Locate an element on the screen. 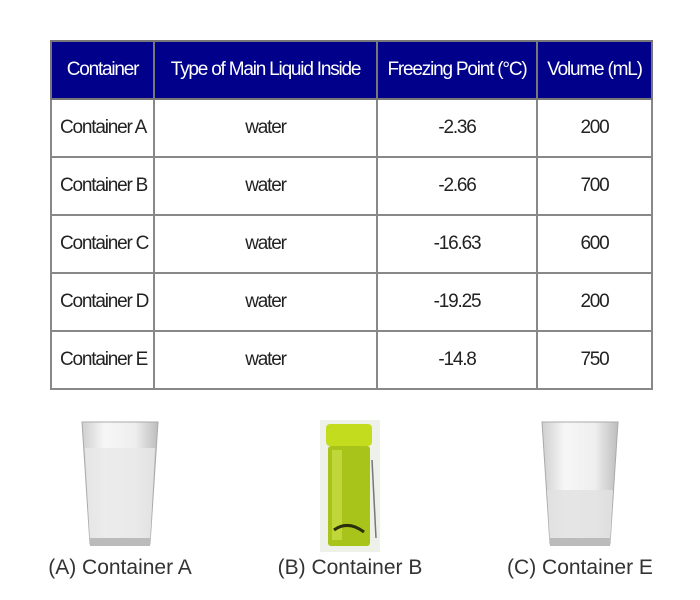 This screenshot has height=600, width=700. table-cell: Container D is located at coordinates (102, 302).